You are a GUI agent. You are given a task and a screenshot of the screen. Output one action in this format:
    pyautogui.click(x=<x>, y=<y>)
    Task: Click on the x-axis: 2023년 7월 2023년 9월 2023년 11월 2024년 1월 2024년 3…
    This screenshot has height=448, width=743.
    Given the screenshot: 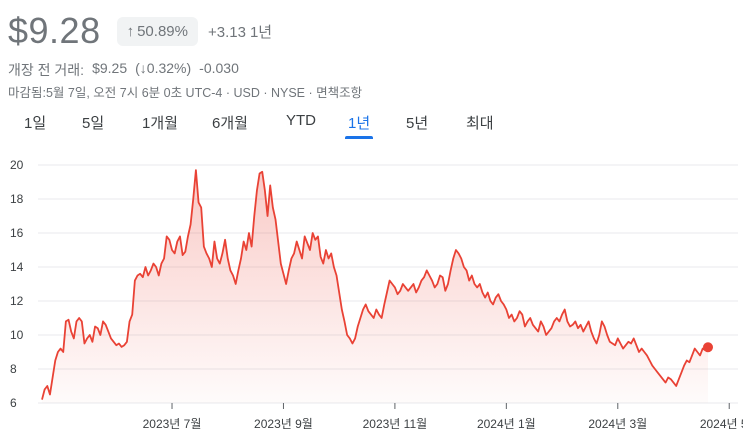 What is the action you would take?
    pyautogui.click(x=443, y=417)
    